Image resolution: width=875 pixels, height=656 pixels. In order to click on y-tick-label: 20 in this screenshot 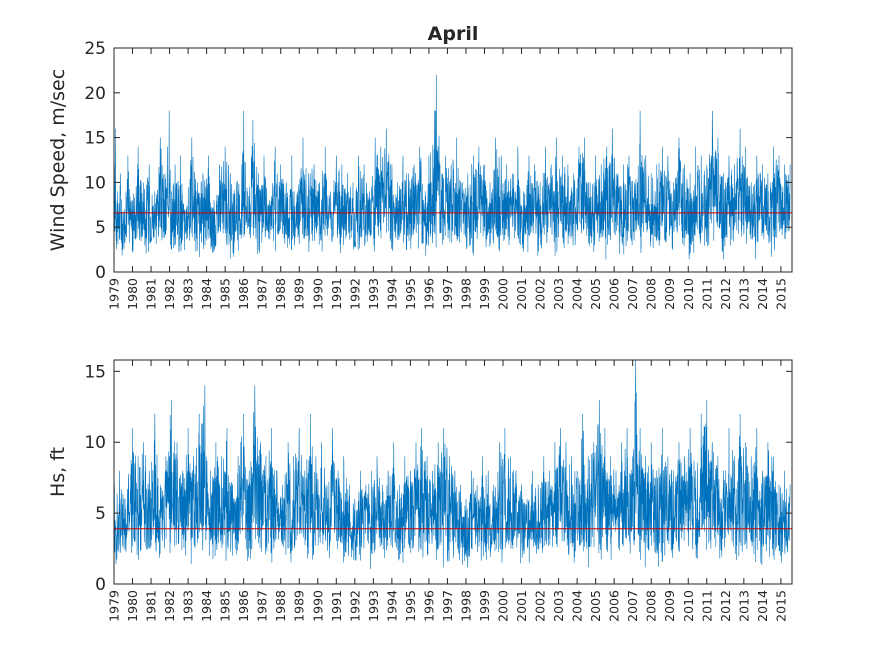, I will do `click(95, 94)`.